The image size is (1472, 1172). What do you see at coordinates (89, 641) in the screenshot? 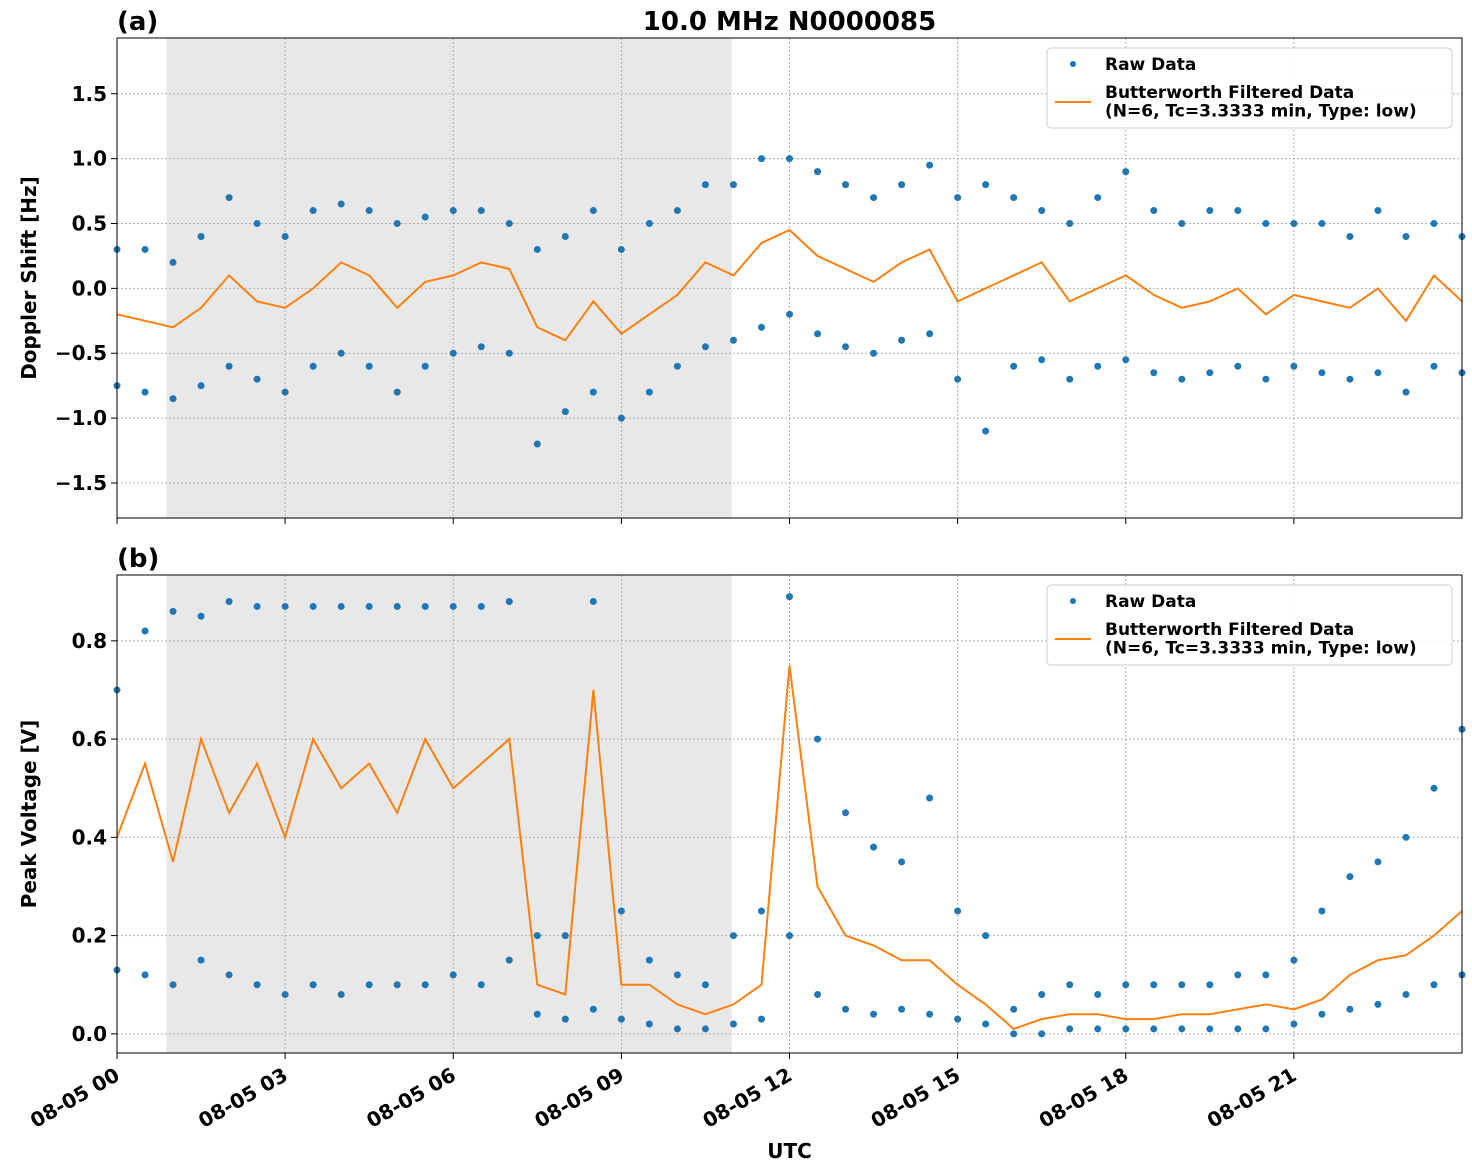
I see `y-tick-label: 0.8` at bounding box center [89, 641].